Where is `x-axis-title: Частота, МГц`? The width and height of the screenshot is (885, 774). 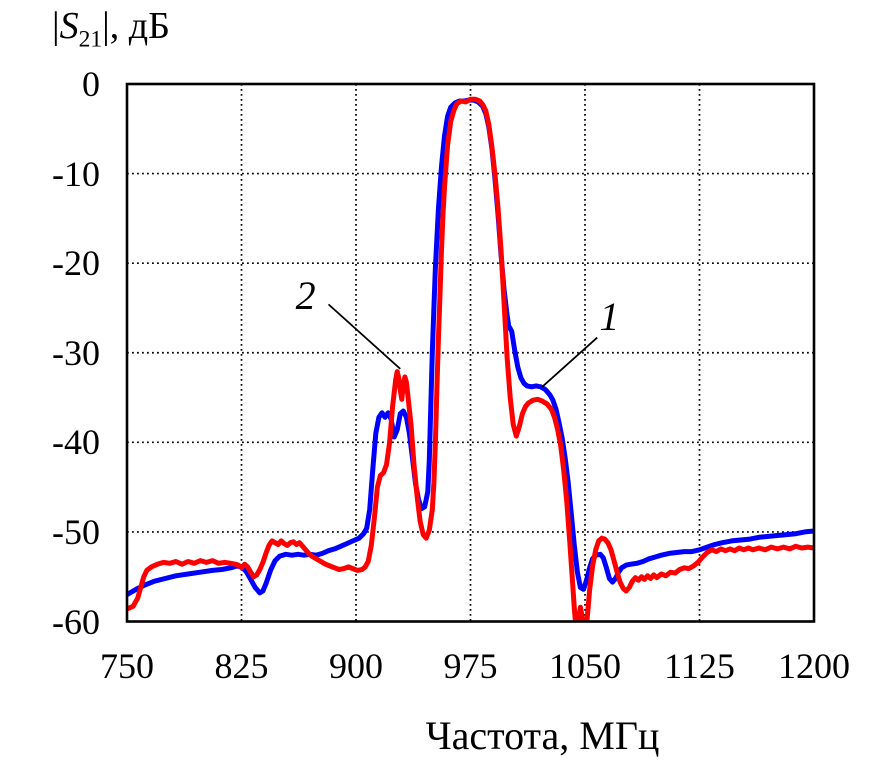
x-axis-title: Частота, МГц is located at coordinates (542, 735).